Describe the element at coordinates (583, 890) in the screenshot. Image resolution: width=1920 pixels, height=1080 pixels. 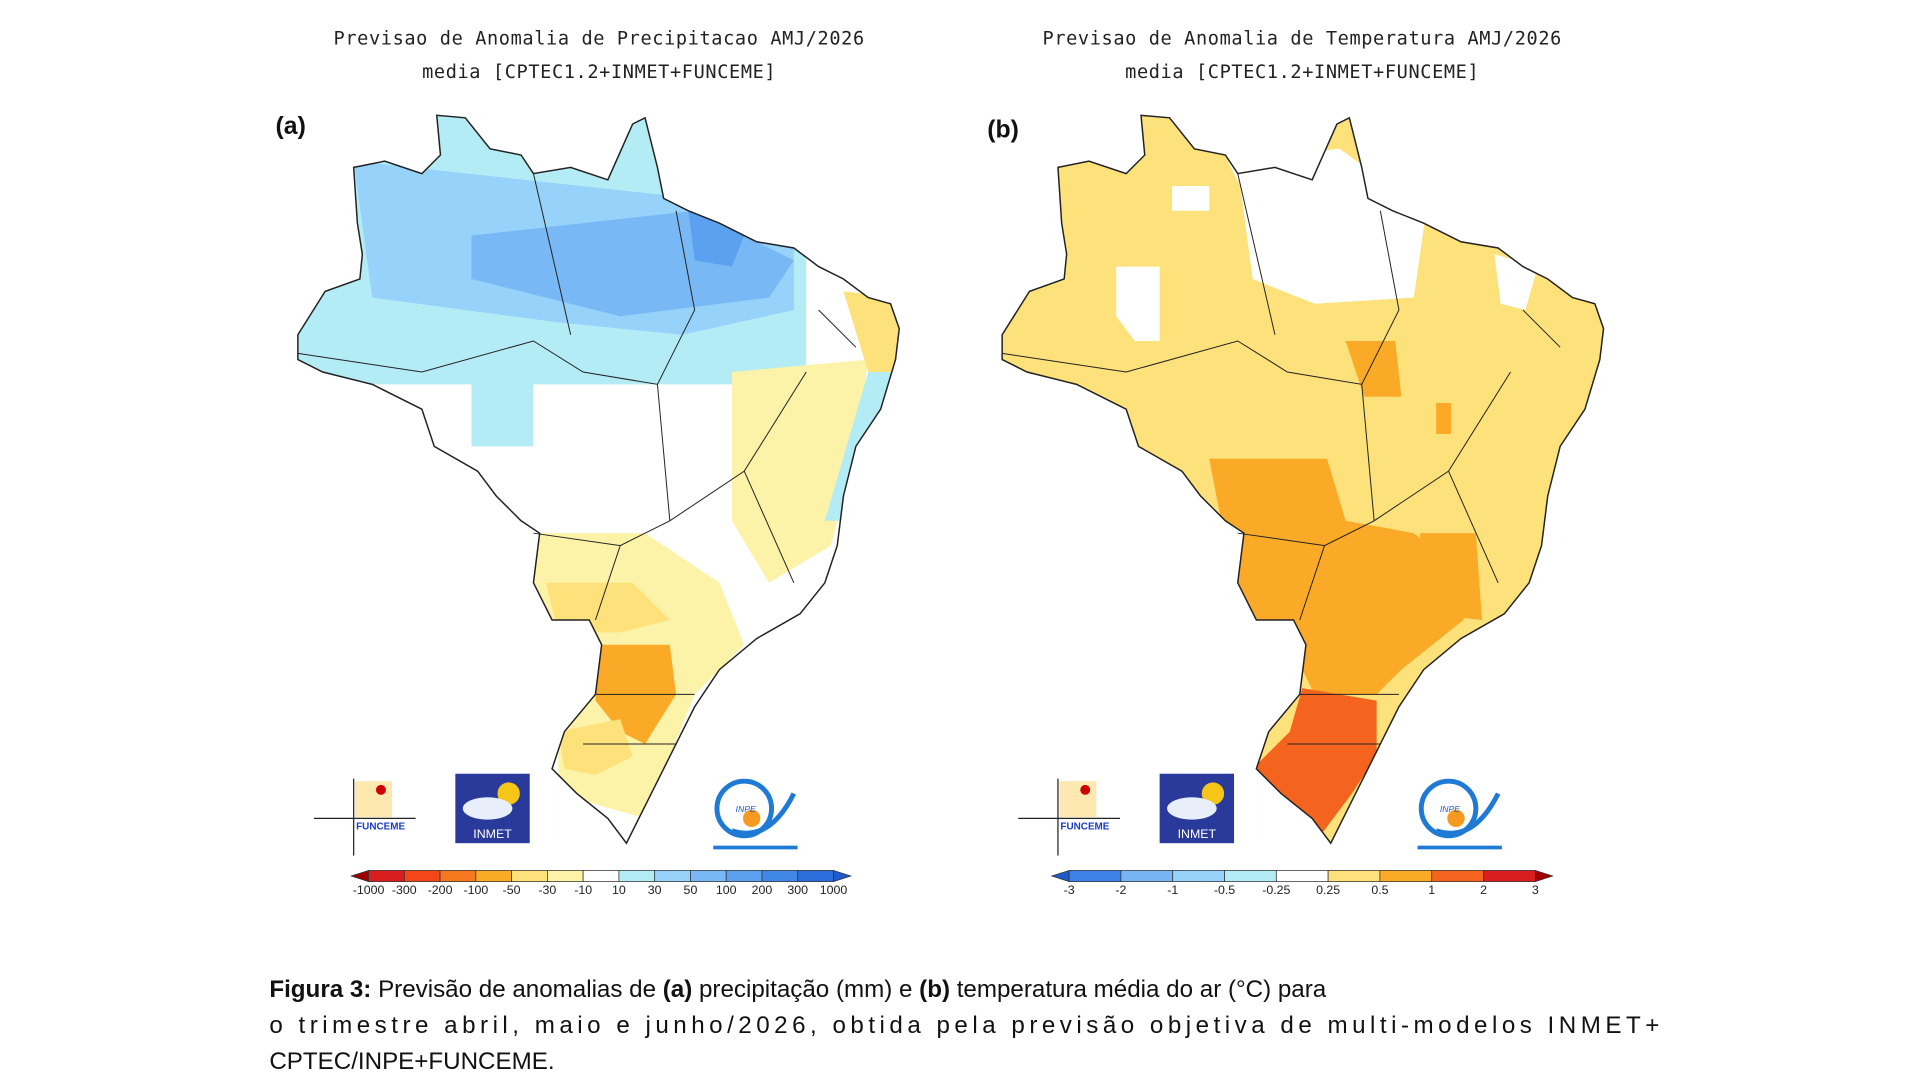
I see `colorbar-tick-label: -10` at that location.